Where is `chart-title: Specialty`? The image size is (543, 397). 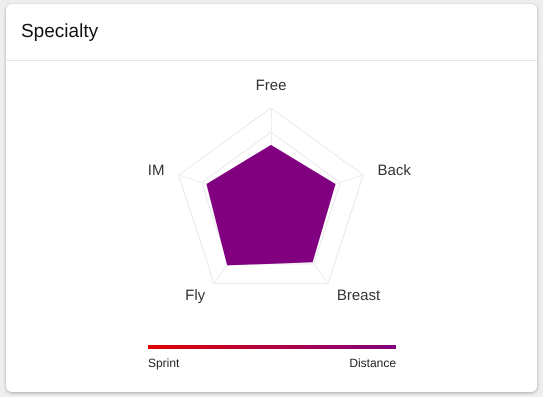
chart-title: Specialty is located at coordinates (271, 32).